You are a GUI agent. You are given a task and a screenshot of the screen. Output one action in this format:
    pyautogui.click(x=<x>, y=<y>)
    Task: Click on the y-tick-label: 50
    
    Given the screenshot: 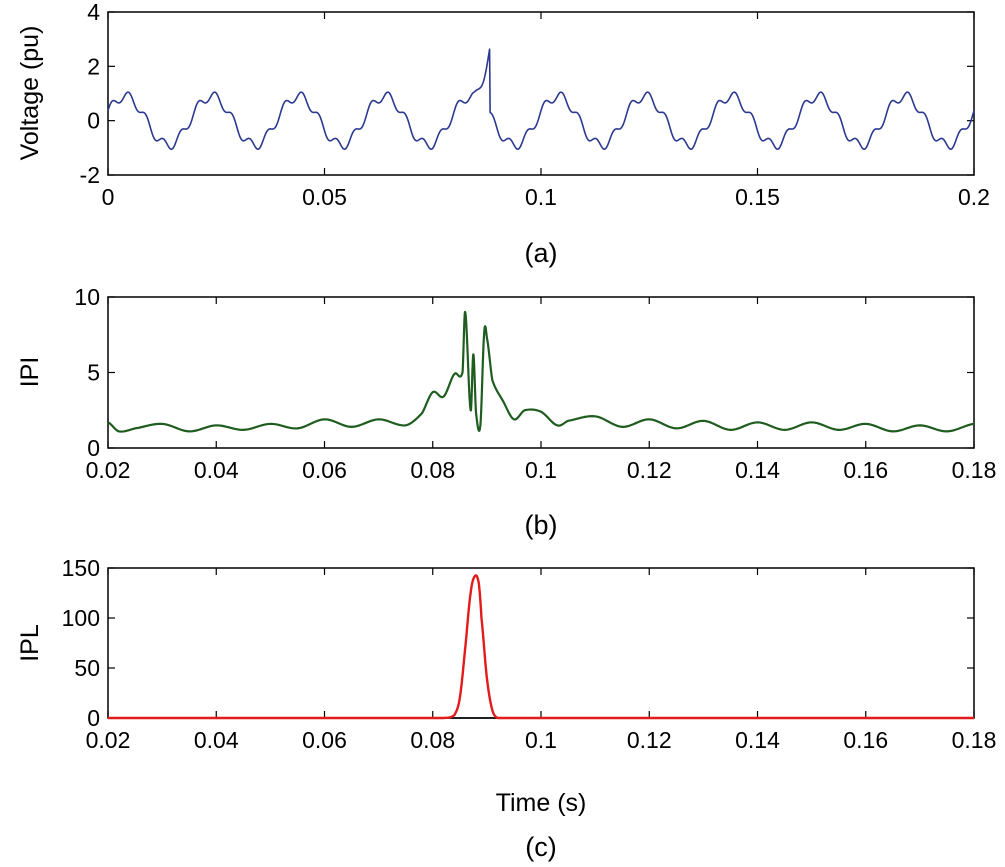 What is the action you would take?
    pyautogui.click(x=87, y=668)
    